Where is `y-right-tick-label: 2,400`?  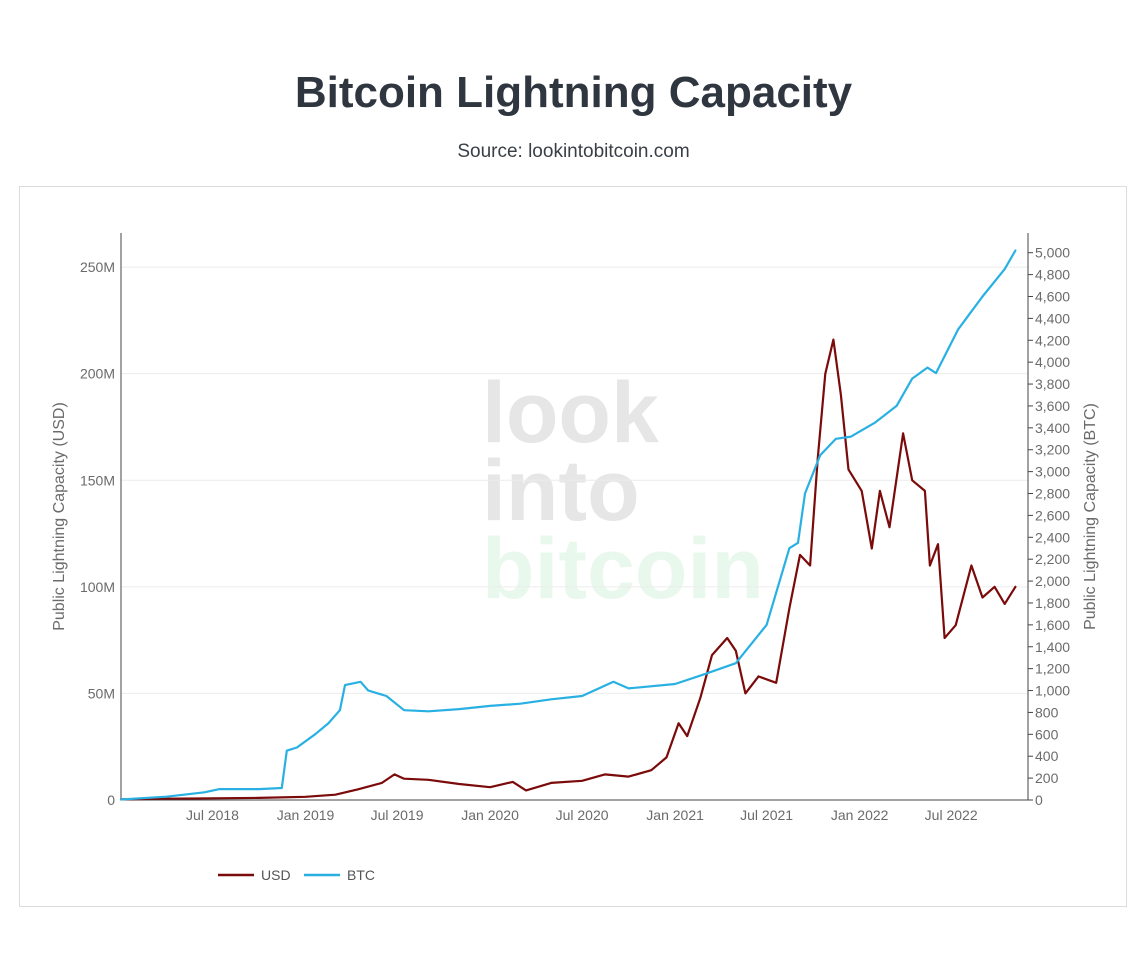 y-right-tick-label: 2,400 is located at coordinates (1052, 537).